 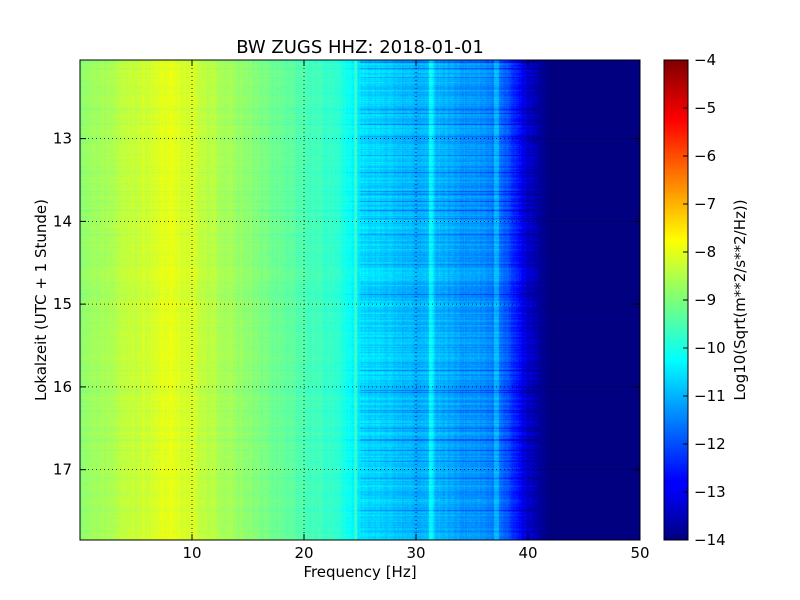 What do you see at coordinates (705, 204) in the screenshot?
I see `colorbar-tick-label: −7` at bounding box center [705, 204].